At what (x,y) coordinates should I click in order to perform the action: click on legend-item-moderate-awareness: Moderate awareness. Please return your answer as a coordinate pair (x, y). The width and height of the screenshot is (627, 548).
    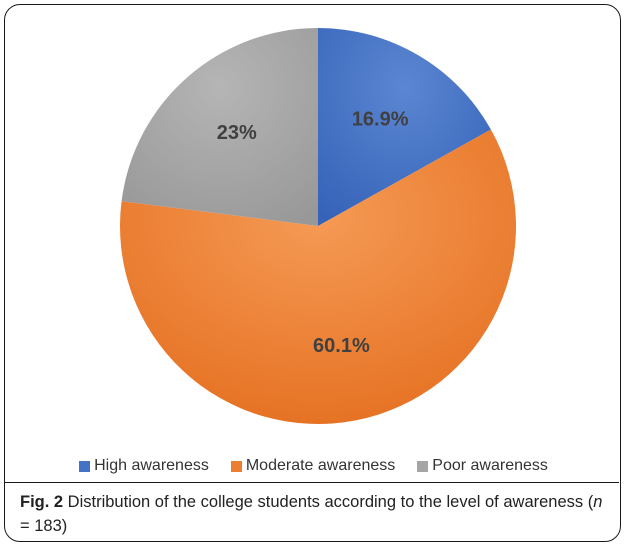
    Looking at the image, I should click on (313, 466).